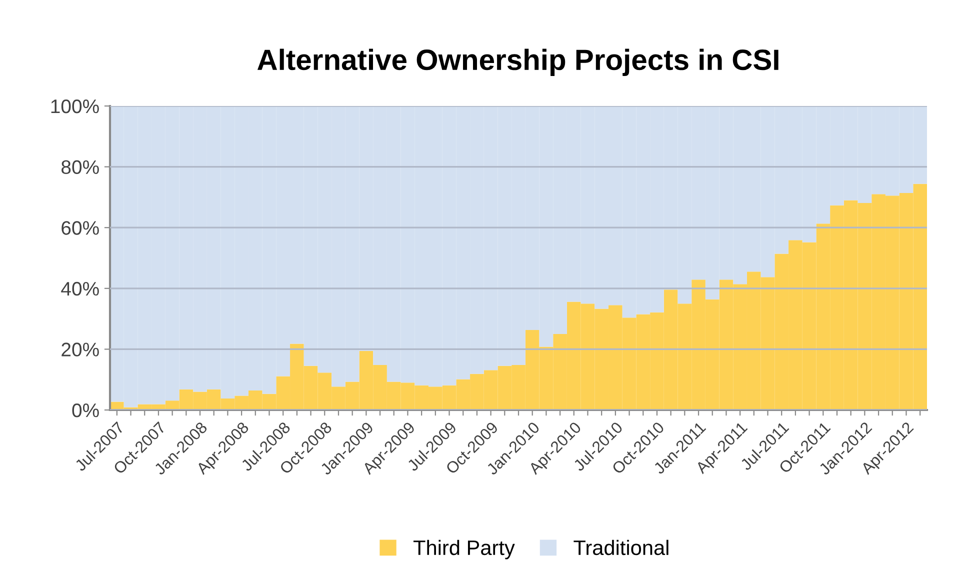 The image size is (954, 578). What do you see at coordinates (621, 548) in the screenshot?
I see `legend-label: Traditional` at bounding box center [621, 548].